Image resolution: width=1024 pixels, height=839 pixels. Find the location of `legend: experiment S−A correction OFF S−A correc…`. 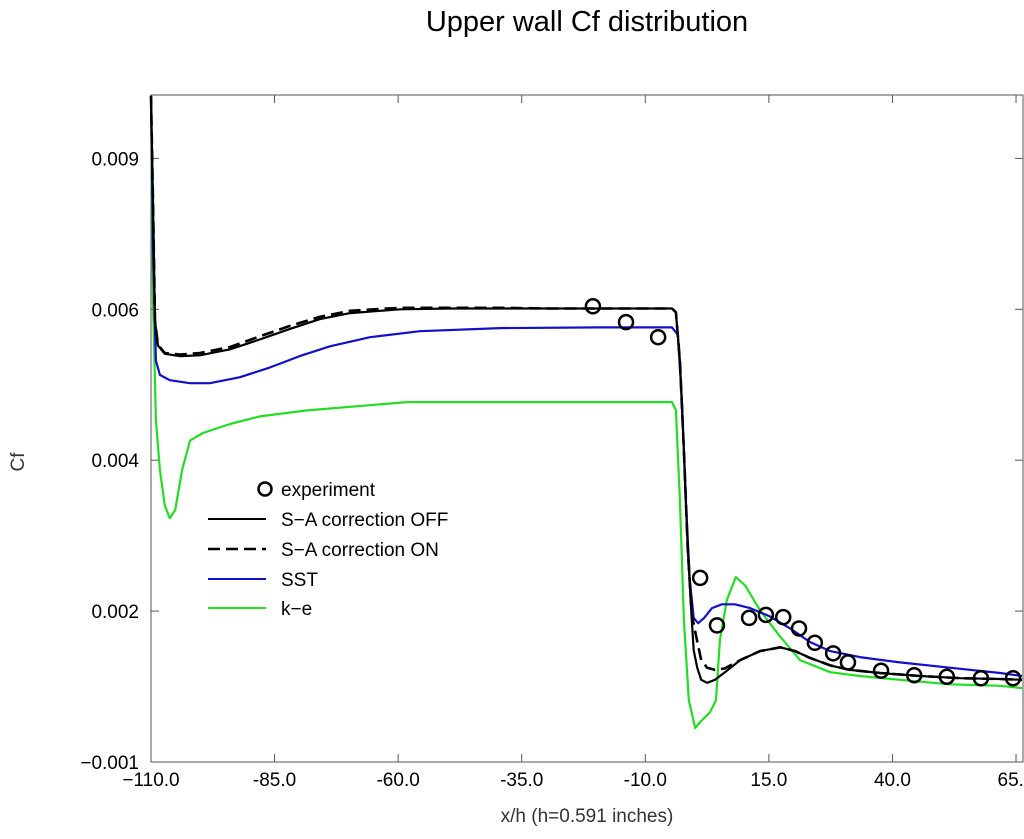

legend: experiment S−A correction OFF S−A correc… is located at coordinates (328, 550).